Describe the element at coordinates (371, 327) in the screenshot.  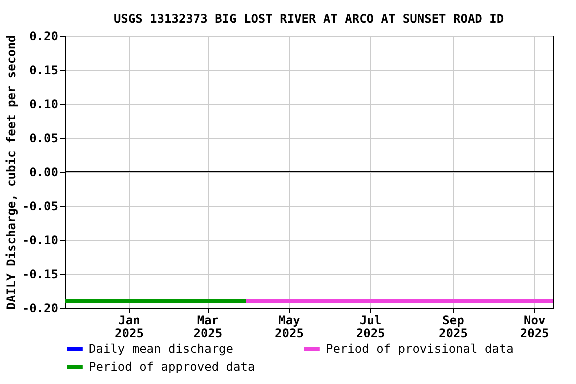
I see `x-tick-label: Jul 2025` at that location.